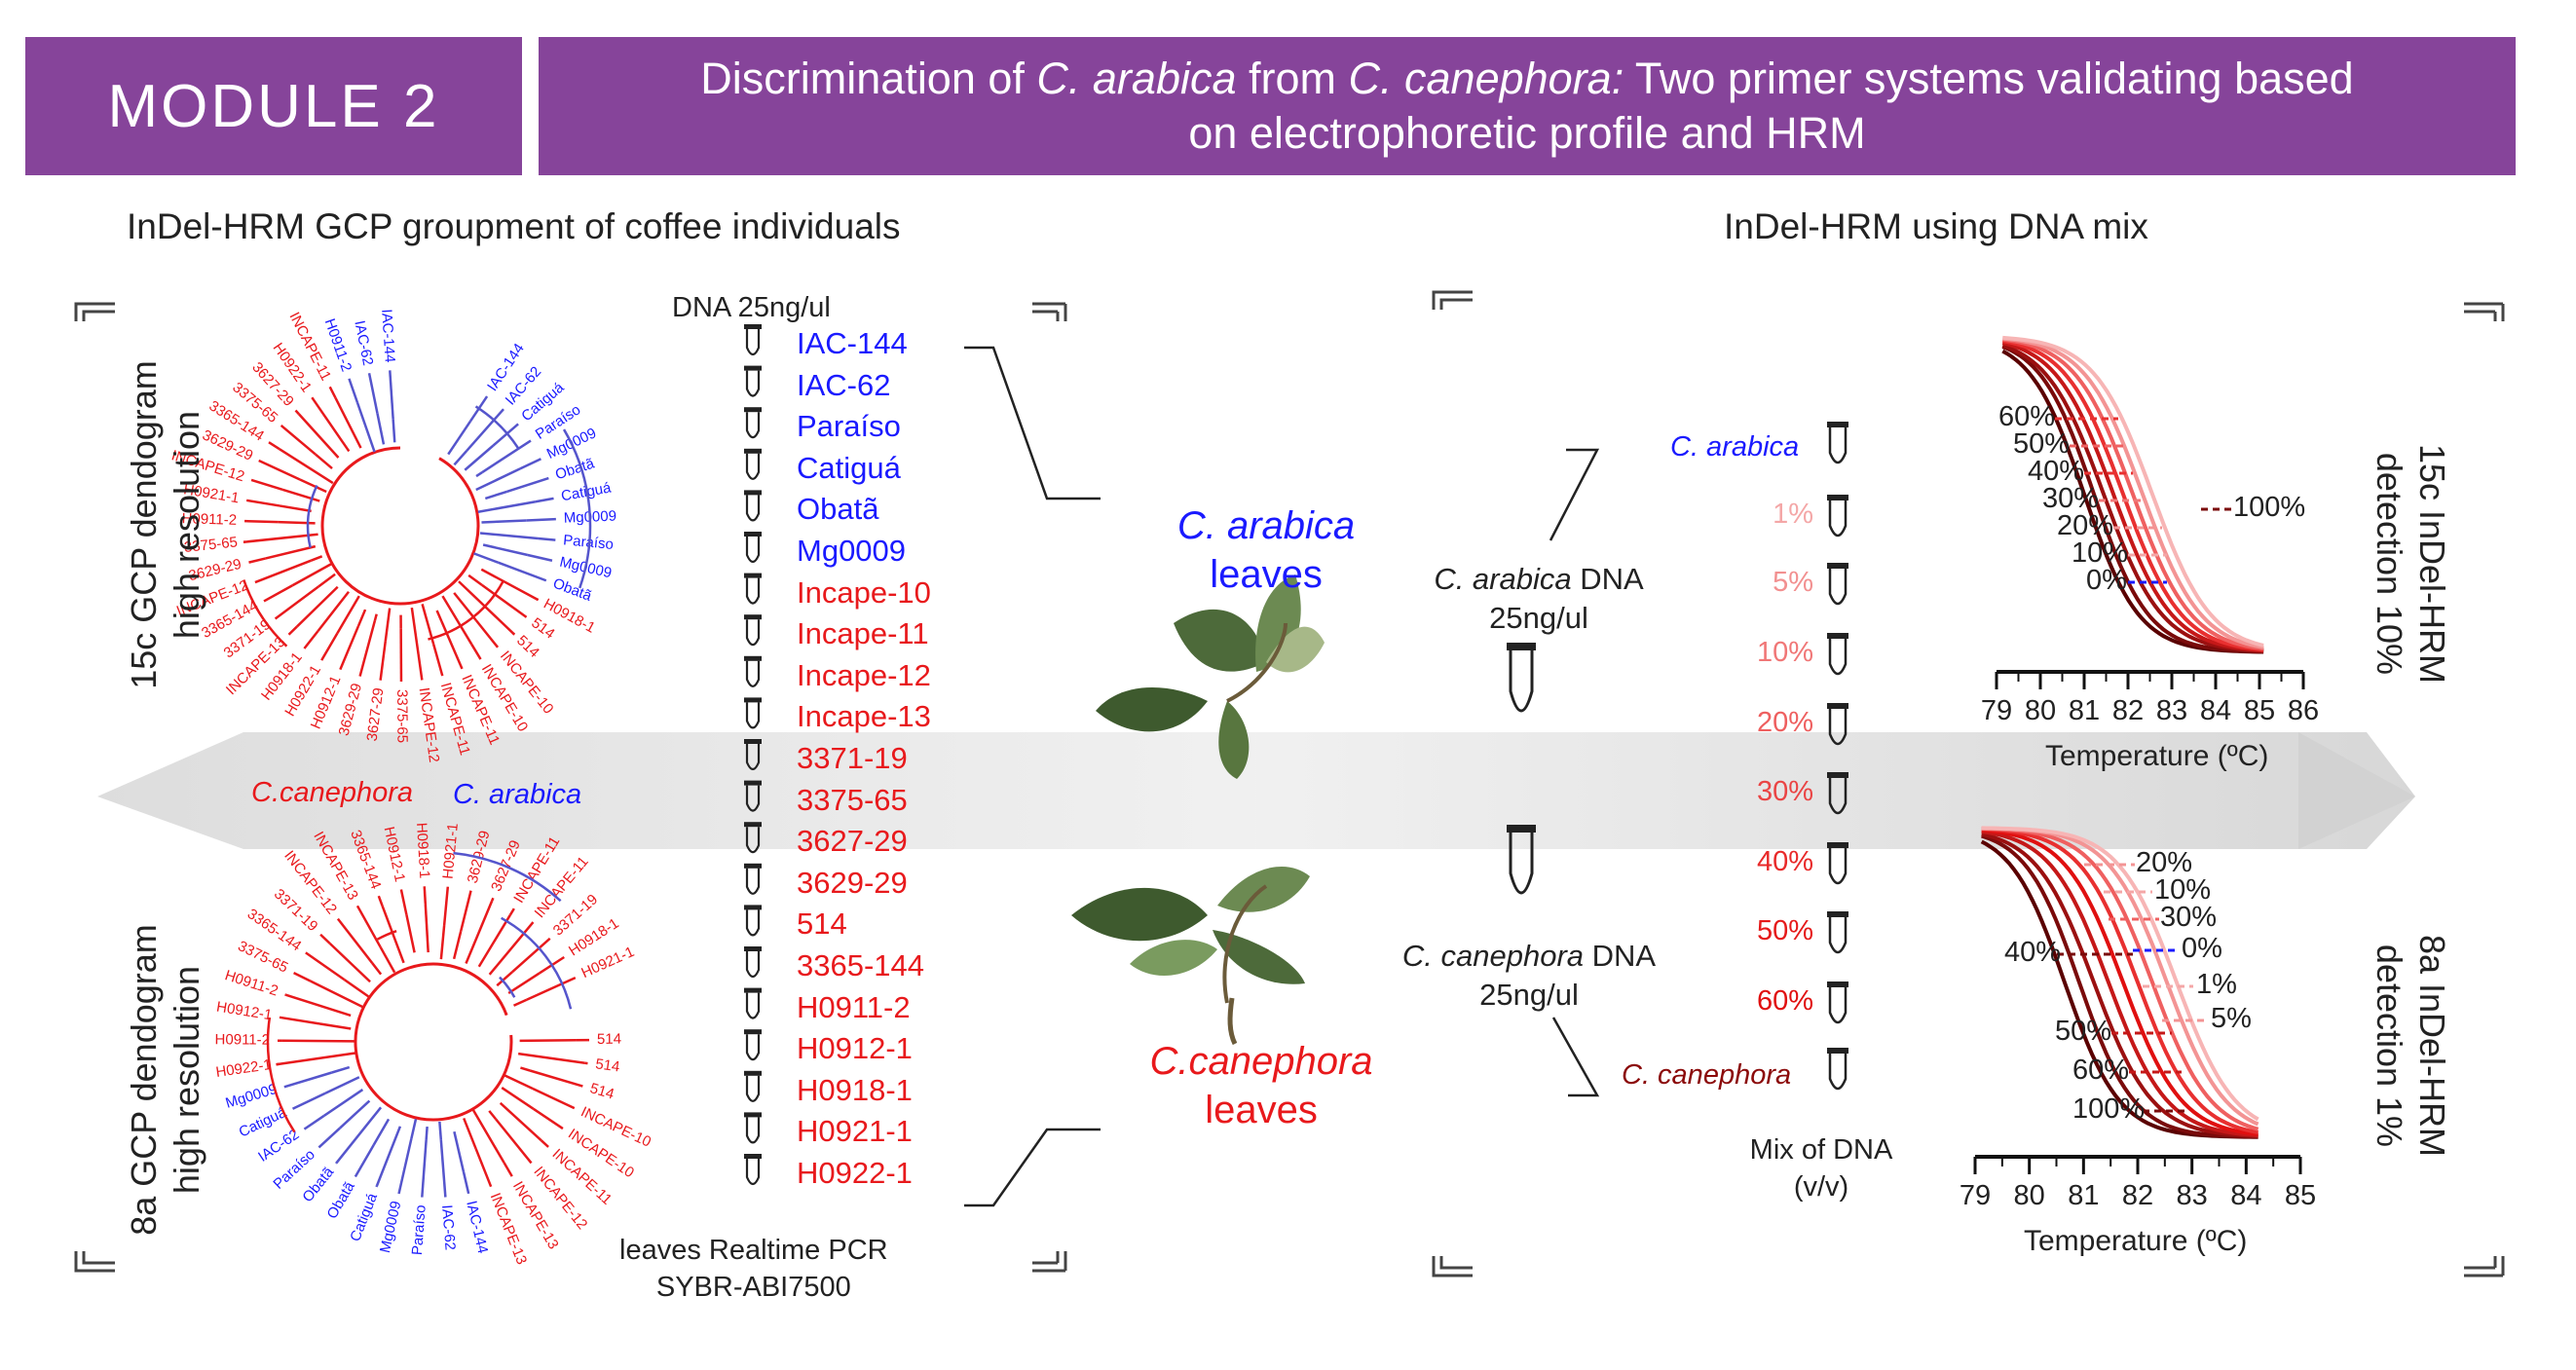 Image resolution: width=2576 pixels, height=1370 pixels. I want to click on sample-label: H0918-1, so click(855, 1089).